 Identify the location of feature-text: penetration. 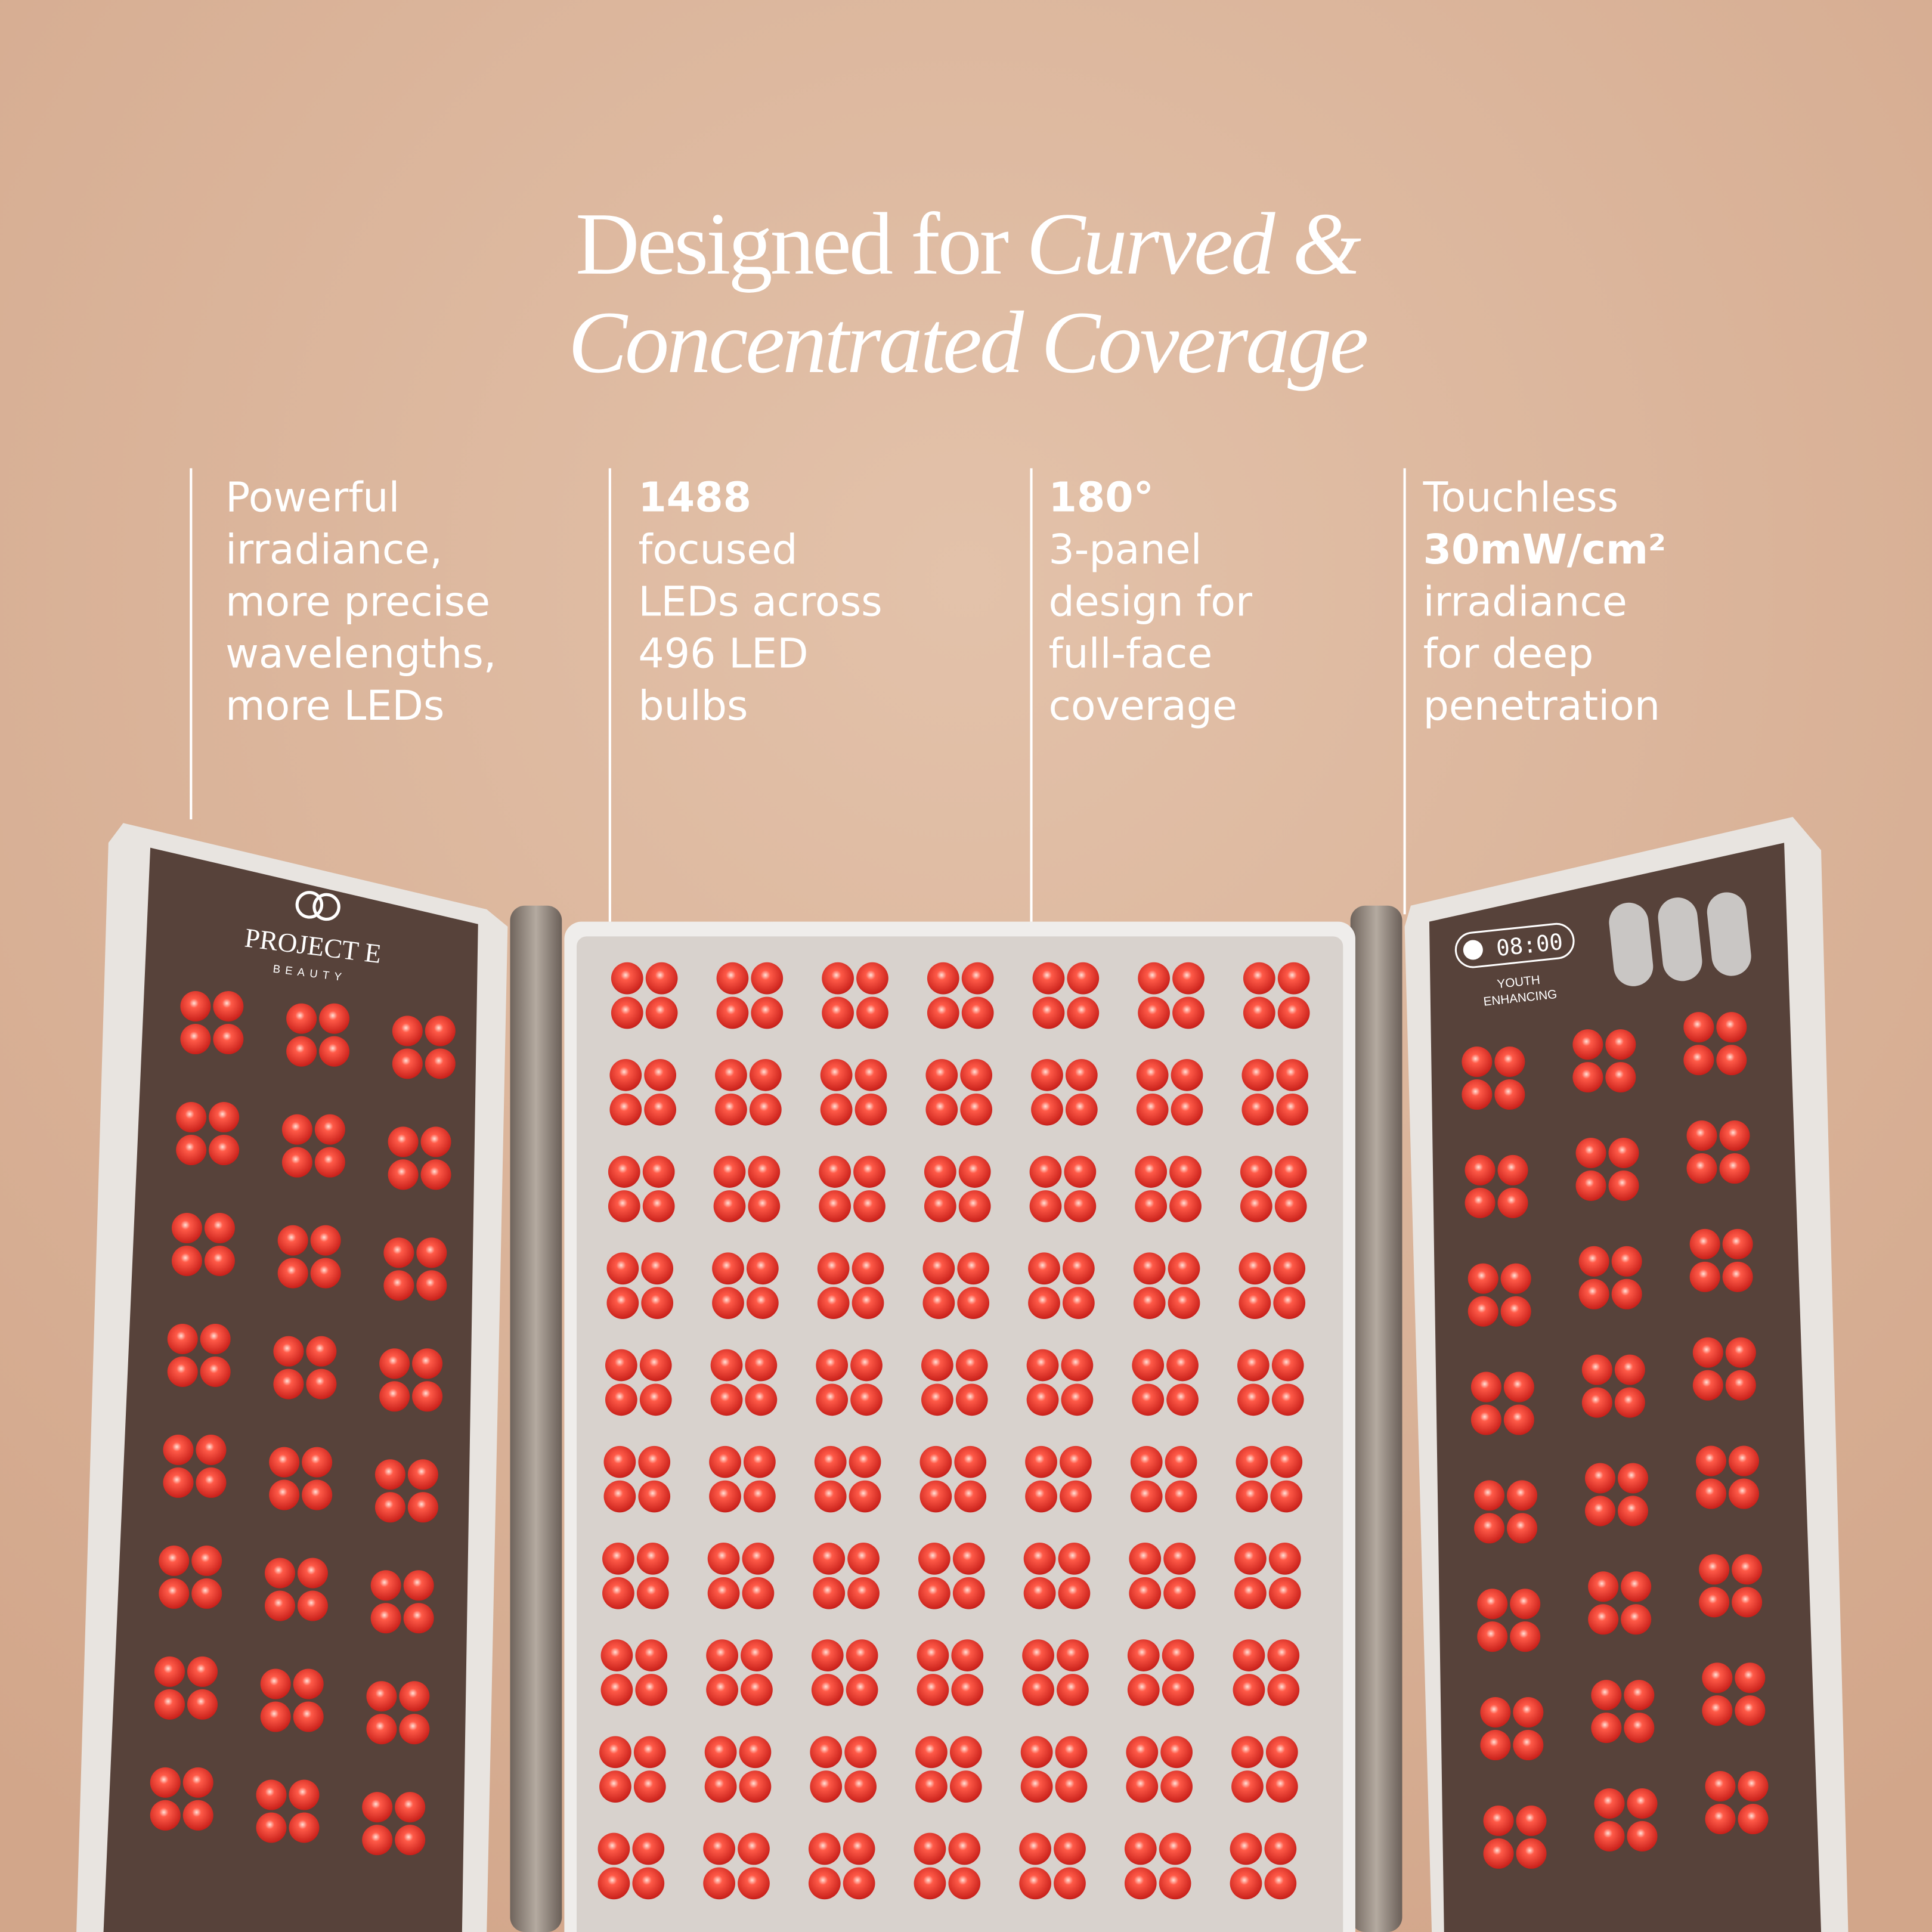
(1542, 707).